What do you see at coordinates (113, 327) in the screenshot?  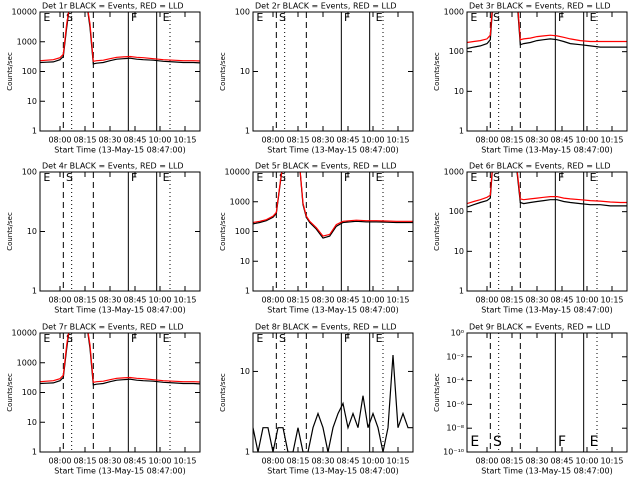 I see `panel-title: Det 7r BLACK = Events, RED = LLD` at bounding box center [113, 327].